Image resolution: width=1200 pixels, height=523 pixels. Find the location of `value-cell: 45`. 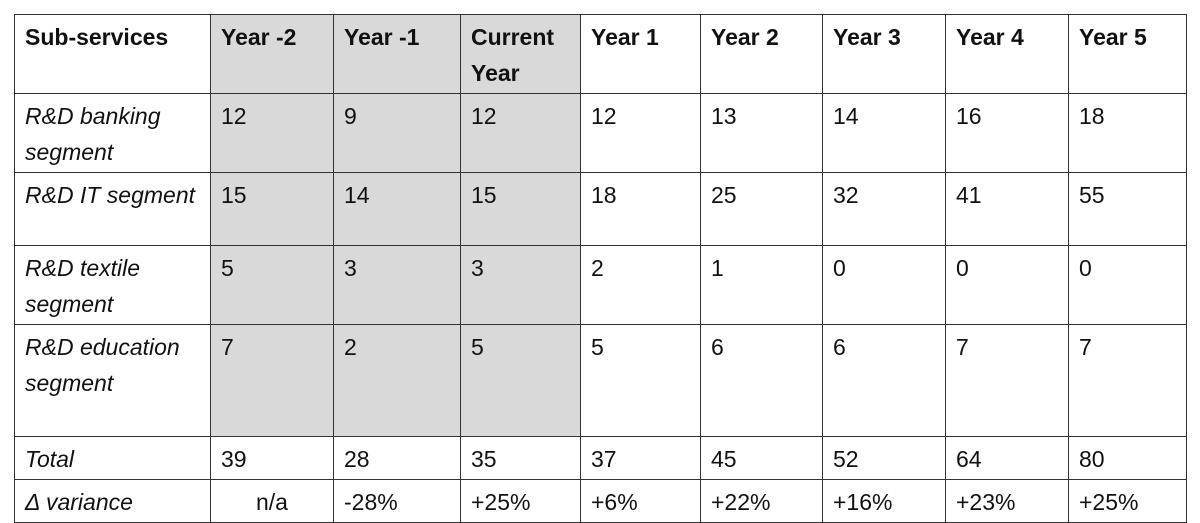

value-cell: 45 is located at coordinates (761, 458).